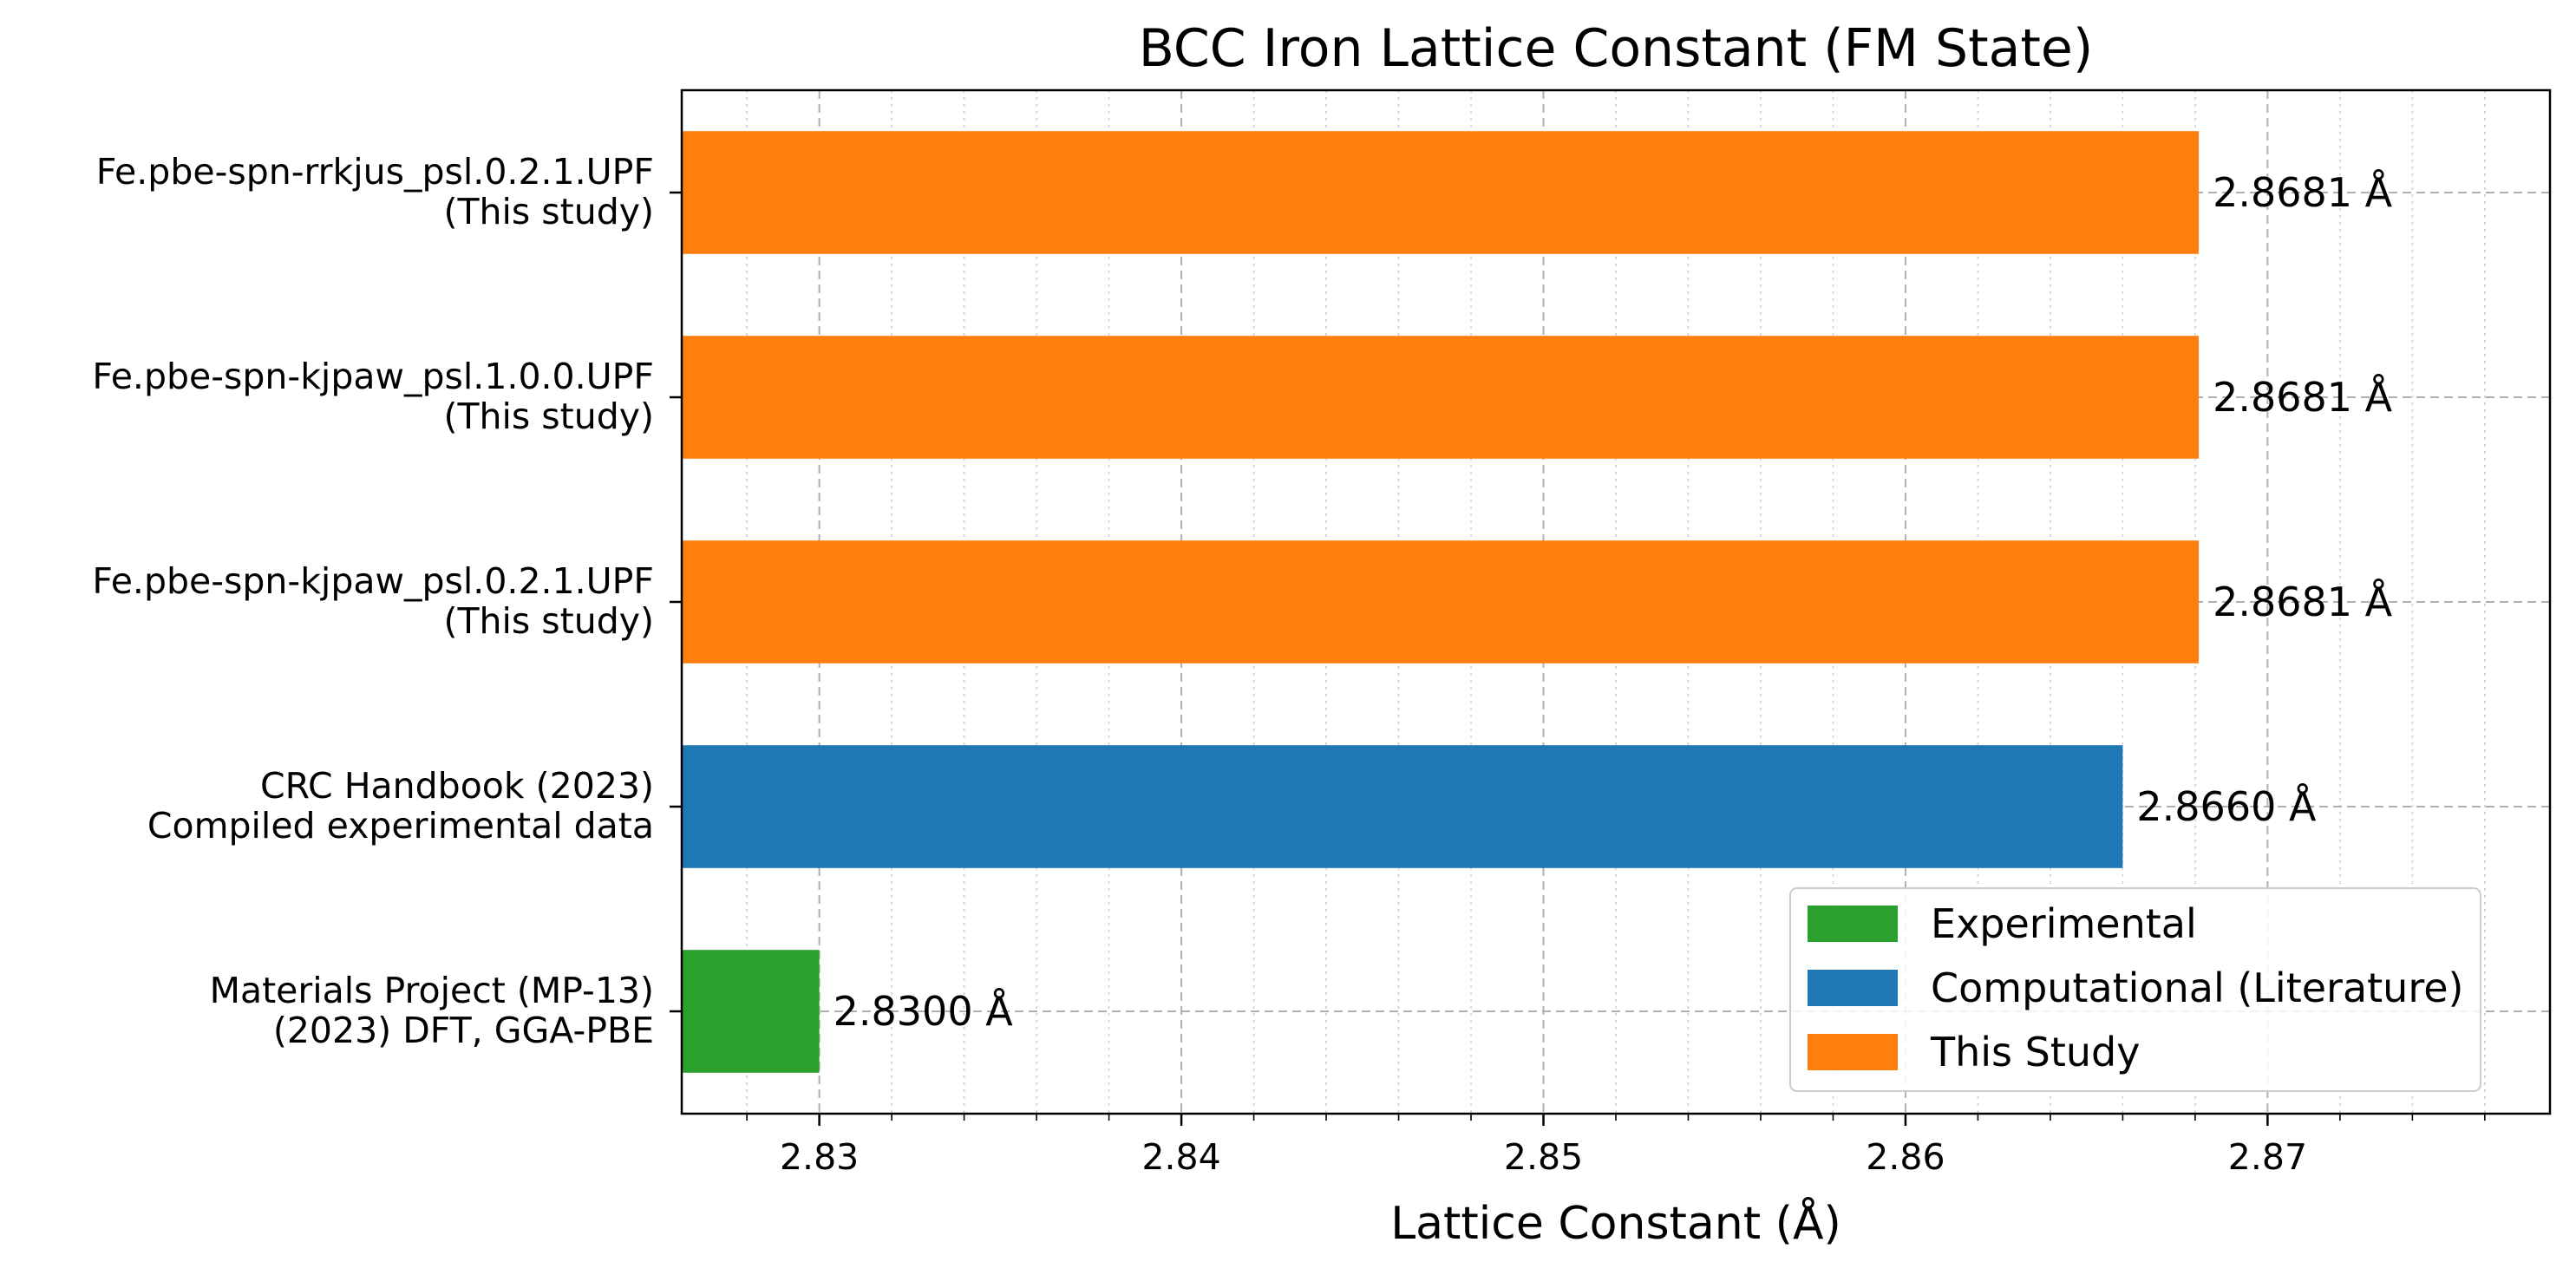 The image size is (2576, 1275). I want to click on legend-label-experimental: Experimental, so click(2064, 923).